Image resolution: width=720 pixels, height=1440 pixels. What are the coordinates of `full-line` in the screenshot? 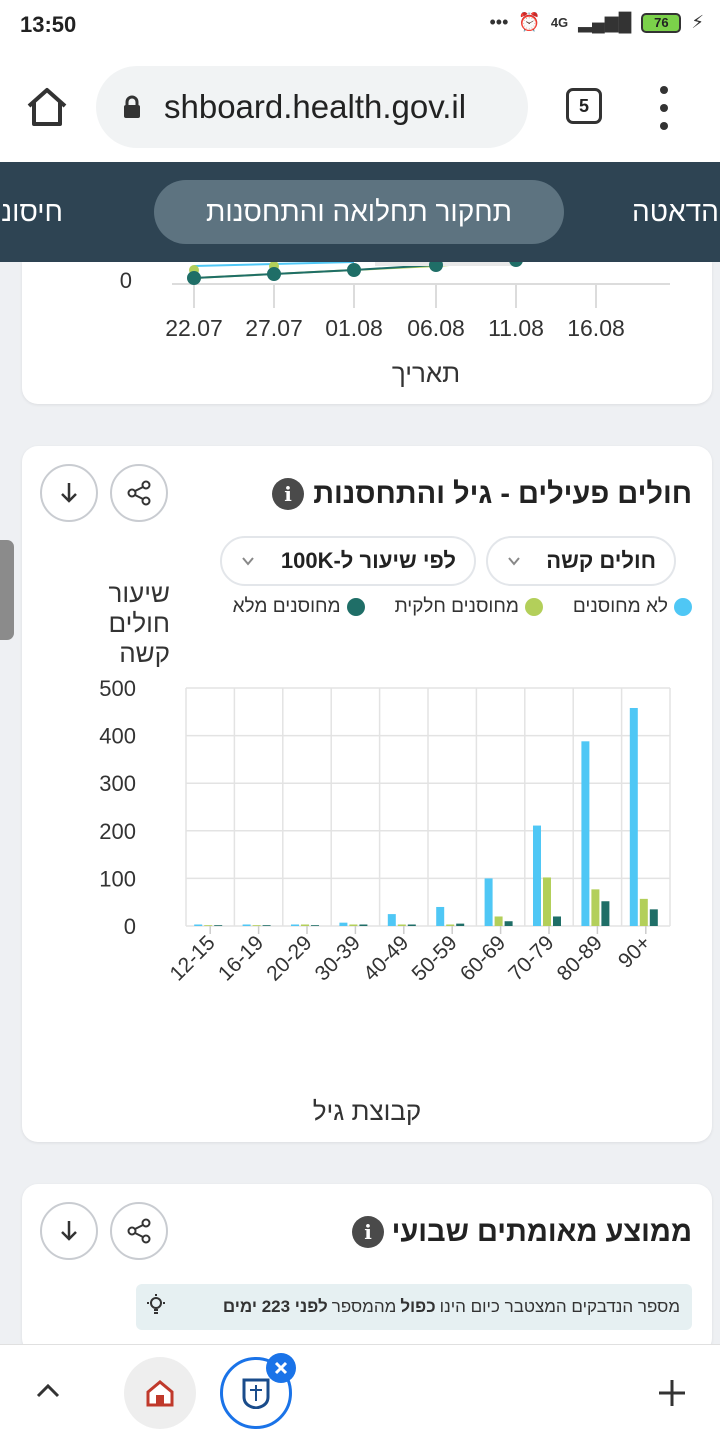 It's located at (347, 270).